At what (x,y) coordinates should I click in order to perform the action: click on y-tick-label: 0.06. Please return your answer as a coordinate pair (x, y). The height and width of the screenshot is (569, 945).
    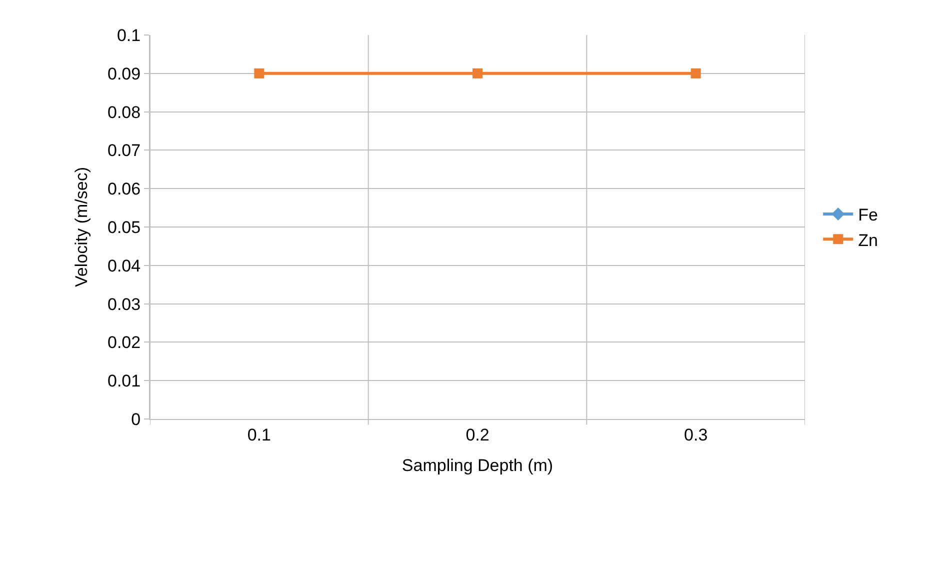
    Looking at the image, I should click on (124, 189).